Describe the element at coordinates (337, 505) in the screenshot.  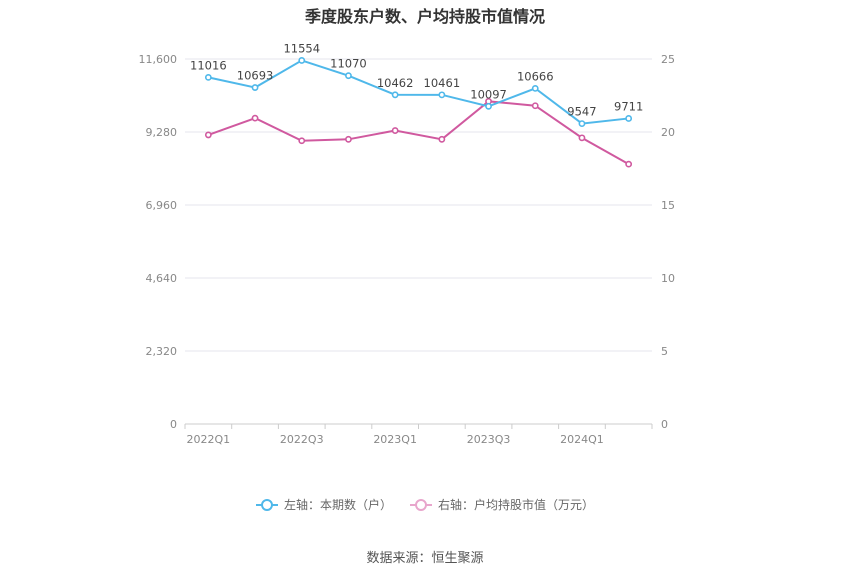
I see `legend-label: 左轴：本期数（户）` at that location.